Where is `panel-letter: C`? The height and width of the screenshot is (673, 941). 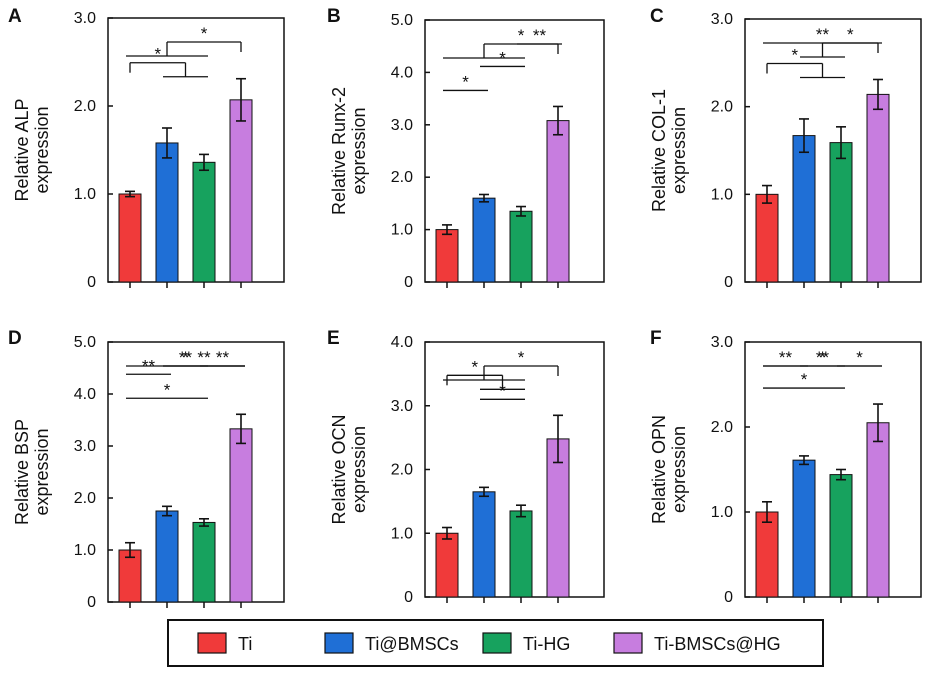
panel-letter: C is located at coordinates (657, 16).